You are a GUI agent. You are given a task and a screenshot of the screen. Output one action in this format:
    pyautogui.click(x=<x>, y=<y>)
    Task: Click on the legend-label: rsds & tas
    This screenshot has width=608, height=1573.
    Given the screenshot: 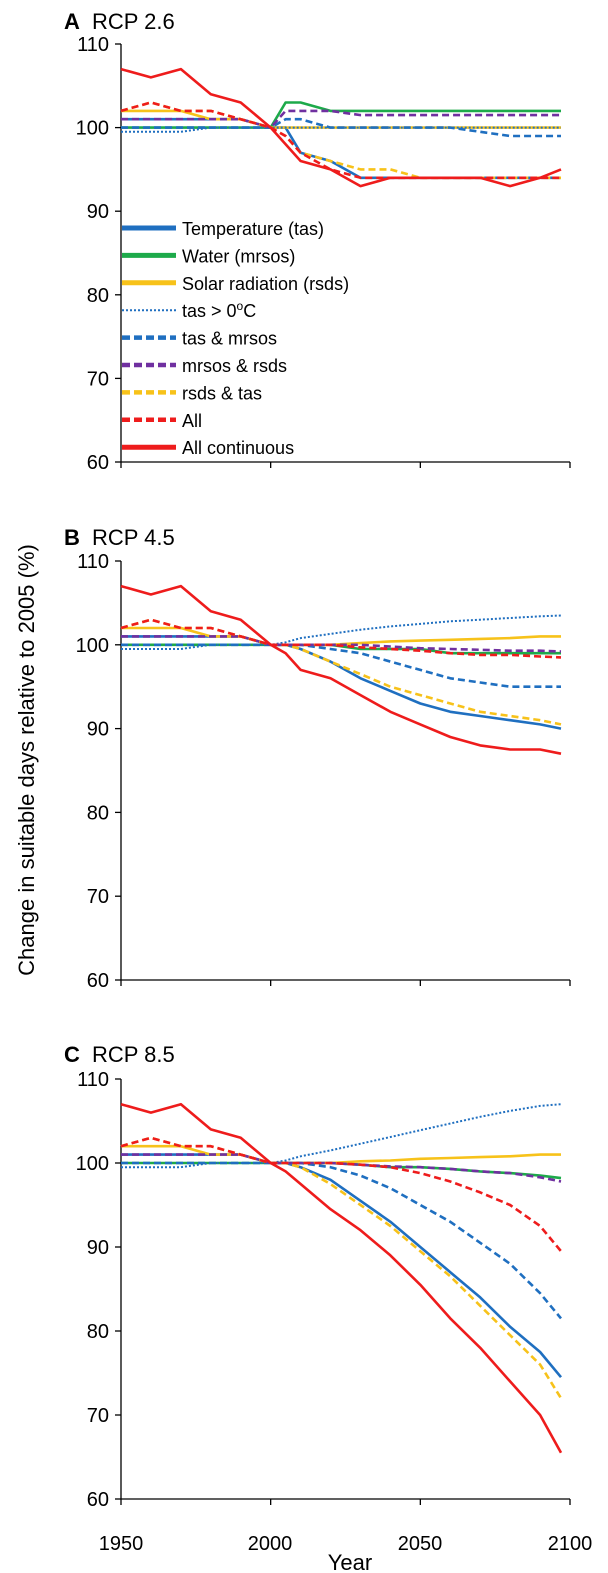 What is the action you would take?
    pyautogui.click(x=222, y=393)
    